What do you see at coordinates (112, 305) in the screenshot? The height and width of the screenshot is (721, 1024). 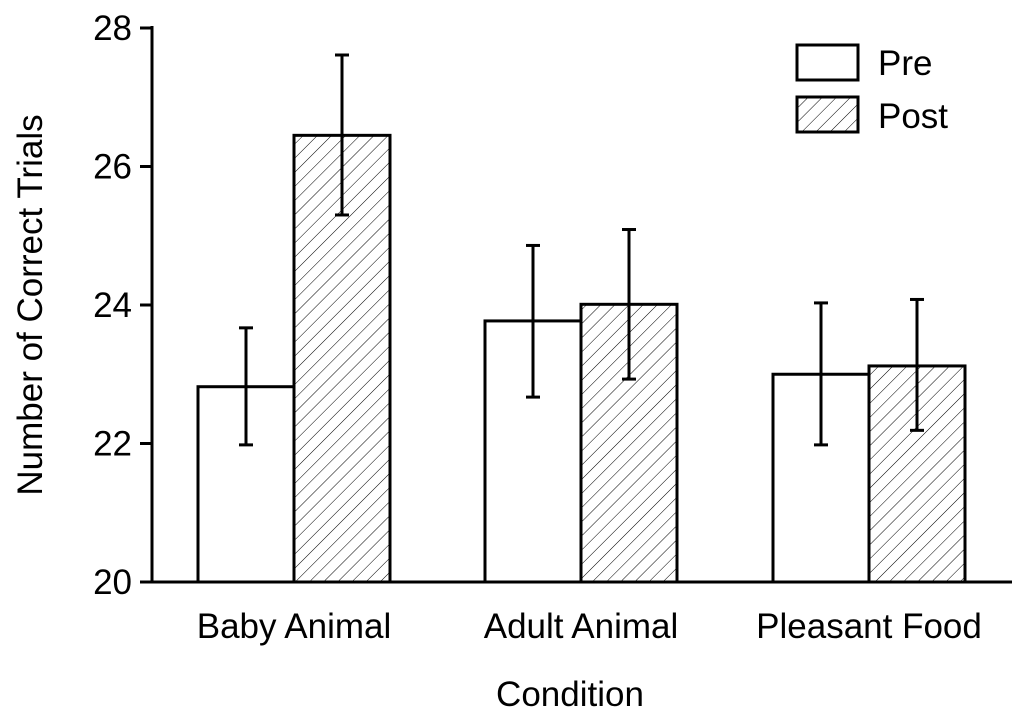 I see `y-tick-label: 24` at bounding box center [112, 305].